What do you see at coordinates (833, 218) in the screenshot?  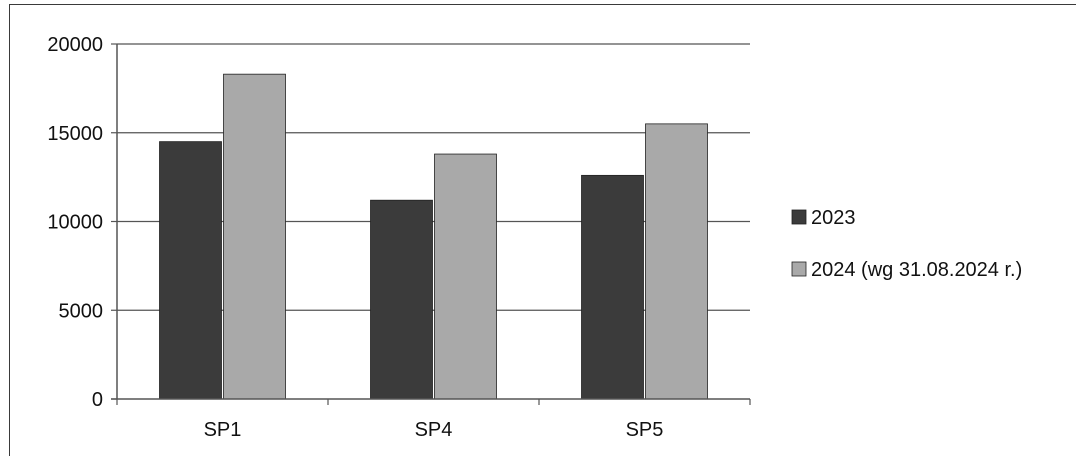 I see `legend-label-0: 2023` at bounding box center [833, 218].